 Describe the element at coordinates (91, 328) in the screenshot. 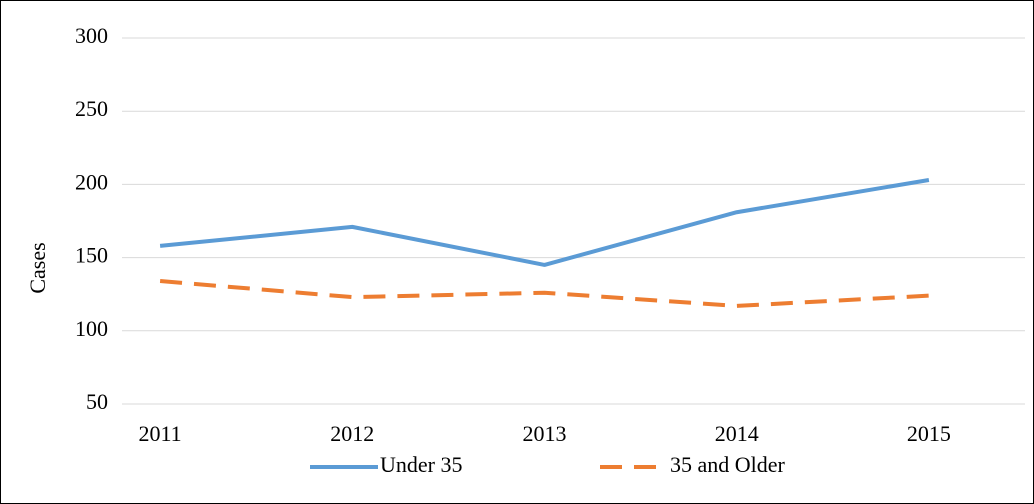

I see `y-tick-label: 100` at that location.